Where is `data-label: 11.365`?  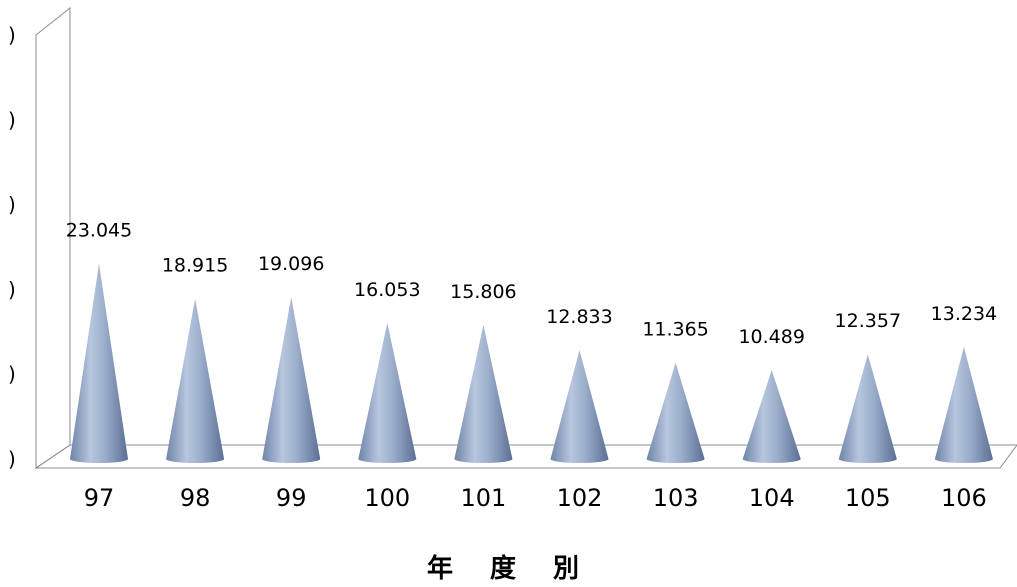
data-label: 11.365 is located at coordinates (675, 330).